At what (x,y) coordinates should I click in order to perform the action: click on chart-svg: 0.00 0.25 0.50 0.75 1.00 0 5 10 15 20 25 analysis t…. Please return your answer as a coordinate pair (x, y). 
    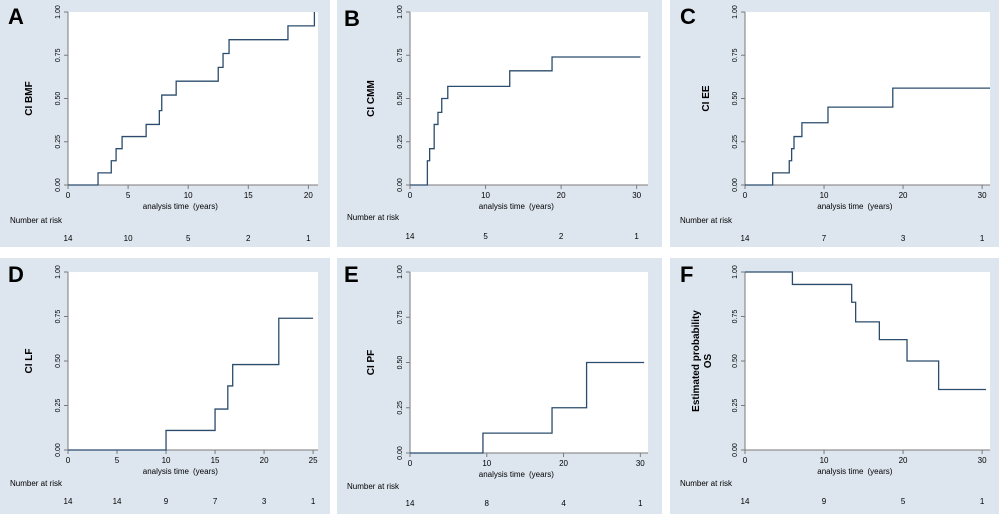
    Looking at the image, I should click on (171, 370).